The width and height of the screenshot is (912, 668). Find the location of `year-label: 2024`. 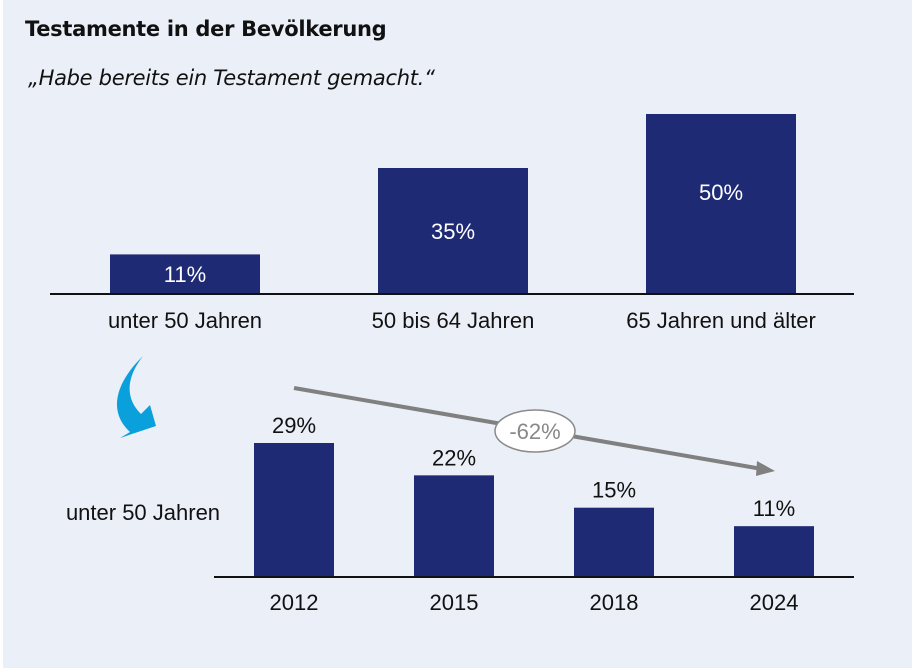

year-label: 2024 is located at coordinates (774, 602).